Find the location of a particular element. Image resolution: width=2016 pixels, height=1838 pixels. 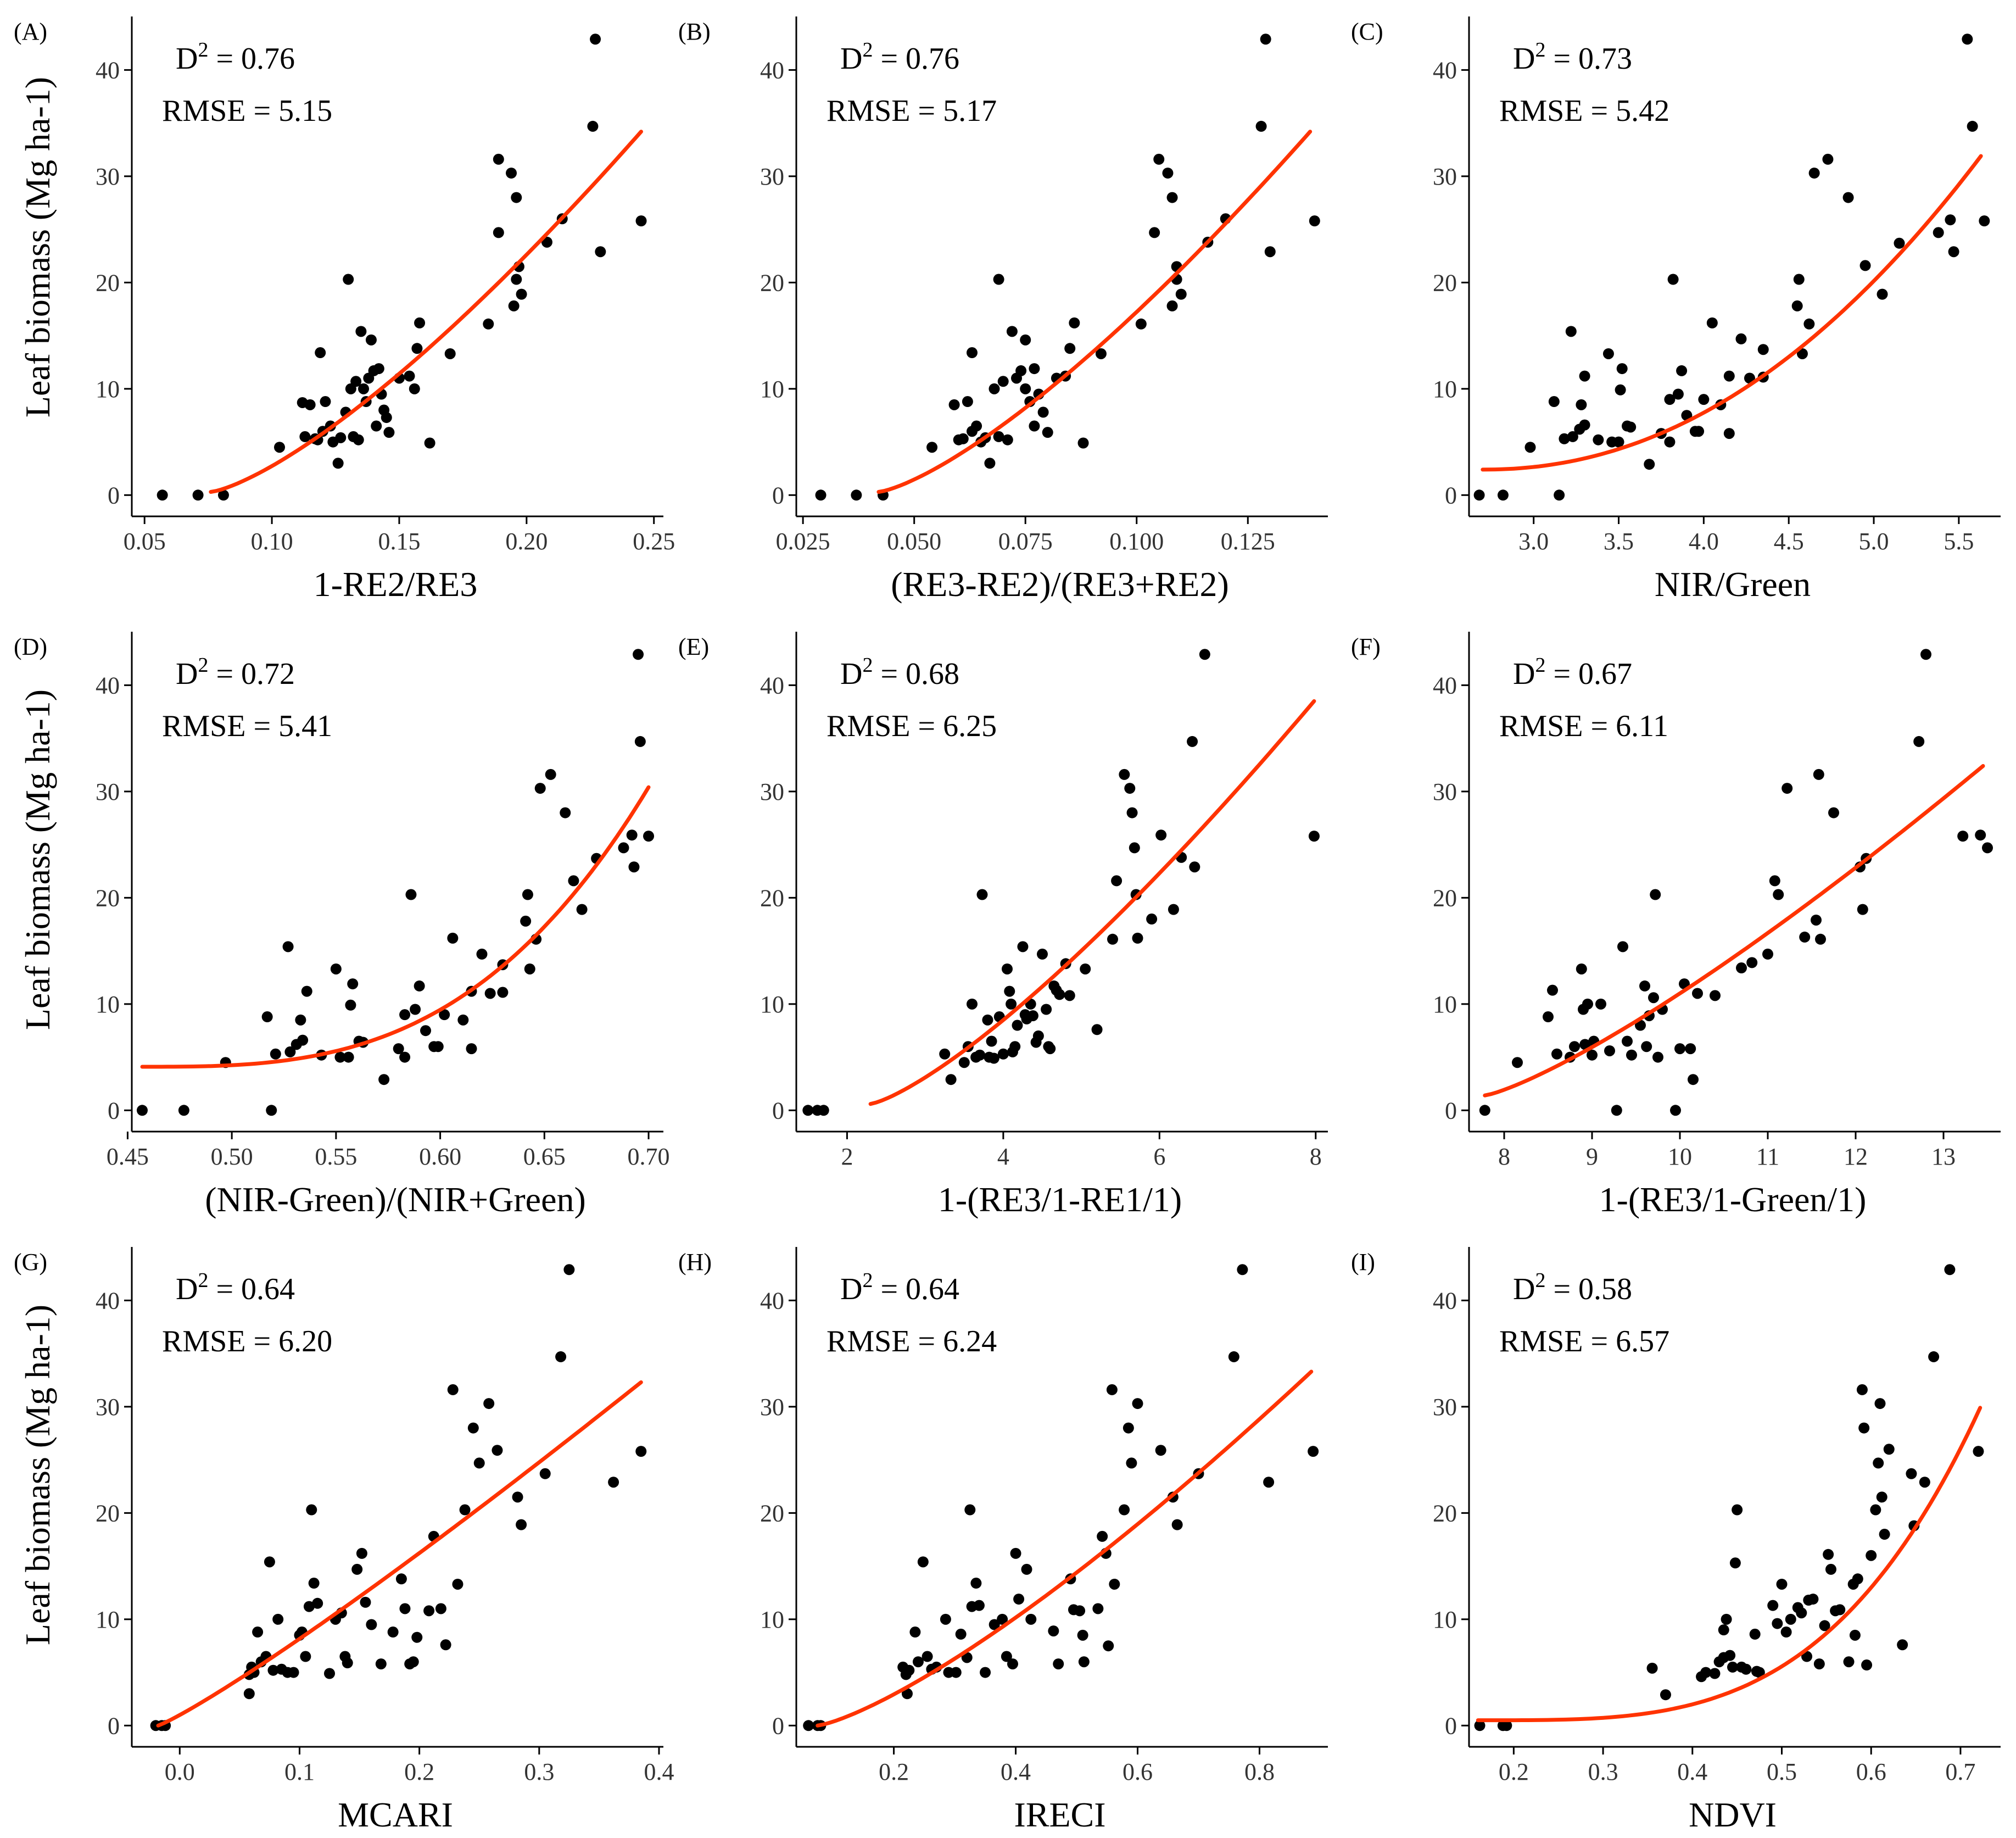

x-tick-label: 0.2 is located at coordinates (894, 1771).